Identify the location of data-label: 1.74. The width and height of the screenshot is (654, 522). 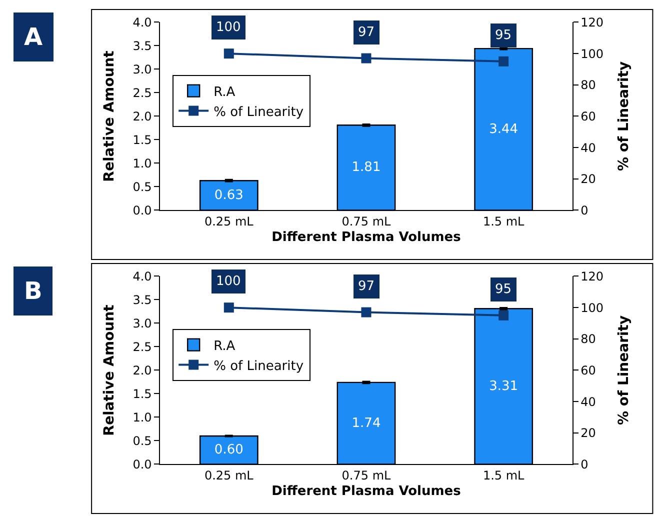
(366, 423).